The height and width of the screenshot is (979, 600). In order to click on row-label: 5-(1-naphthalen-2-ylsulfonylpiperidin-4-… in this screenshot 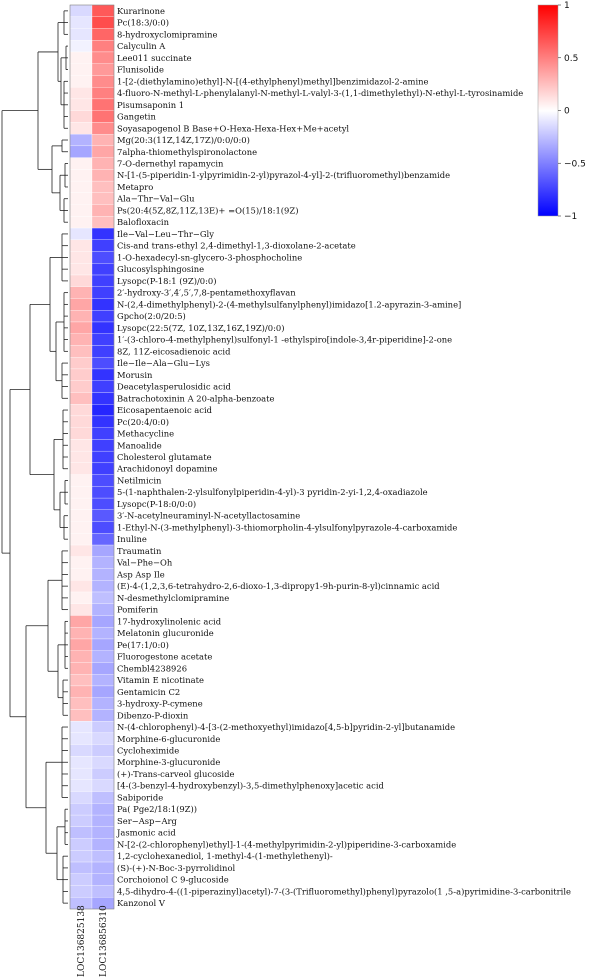, I will do `click(272, 492)`.